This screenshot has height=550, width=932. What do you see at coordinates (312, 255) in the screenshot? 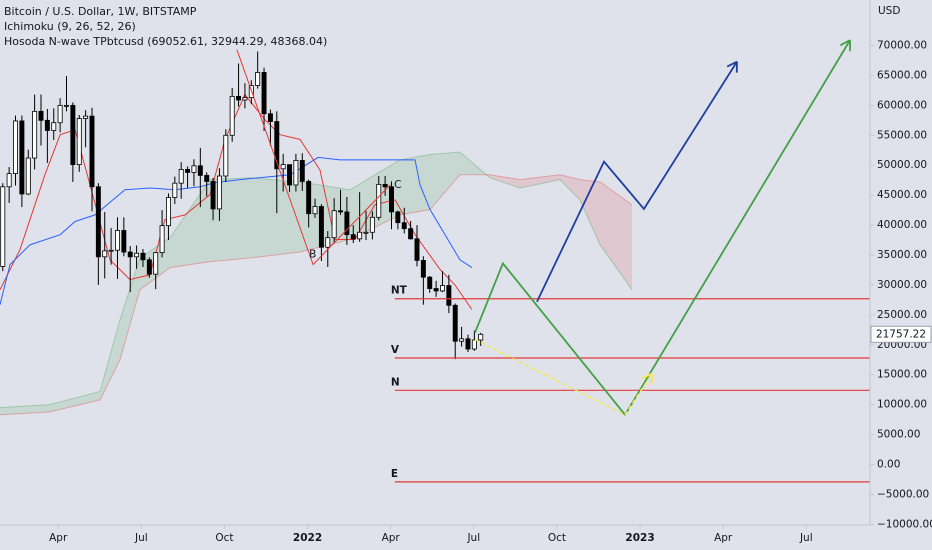
I see `nwave-point-label: B` at bounding box center [312, 255].